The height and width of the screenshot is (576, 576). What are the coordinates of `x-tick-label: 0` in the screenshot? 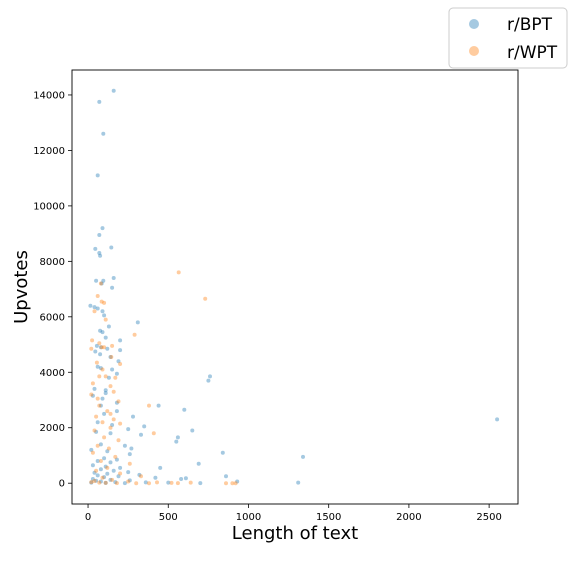 It's located at (88, 517).